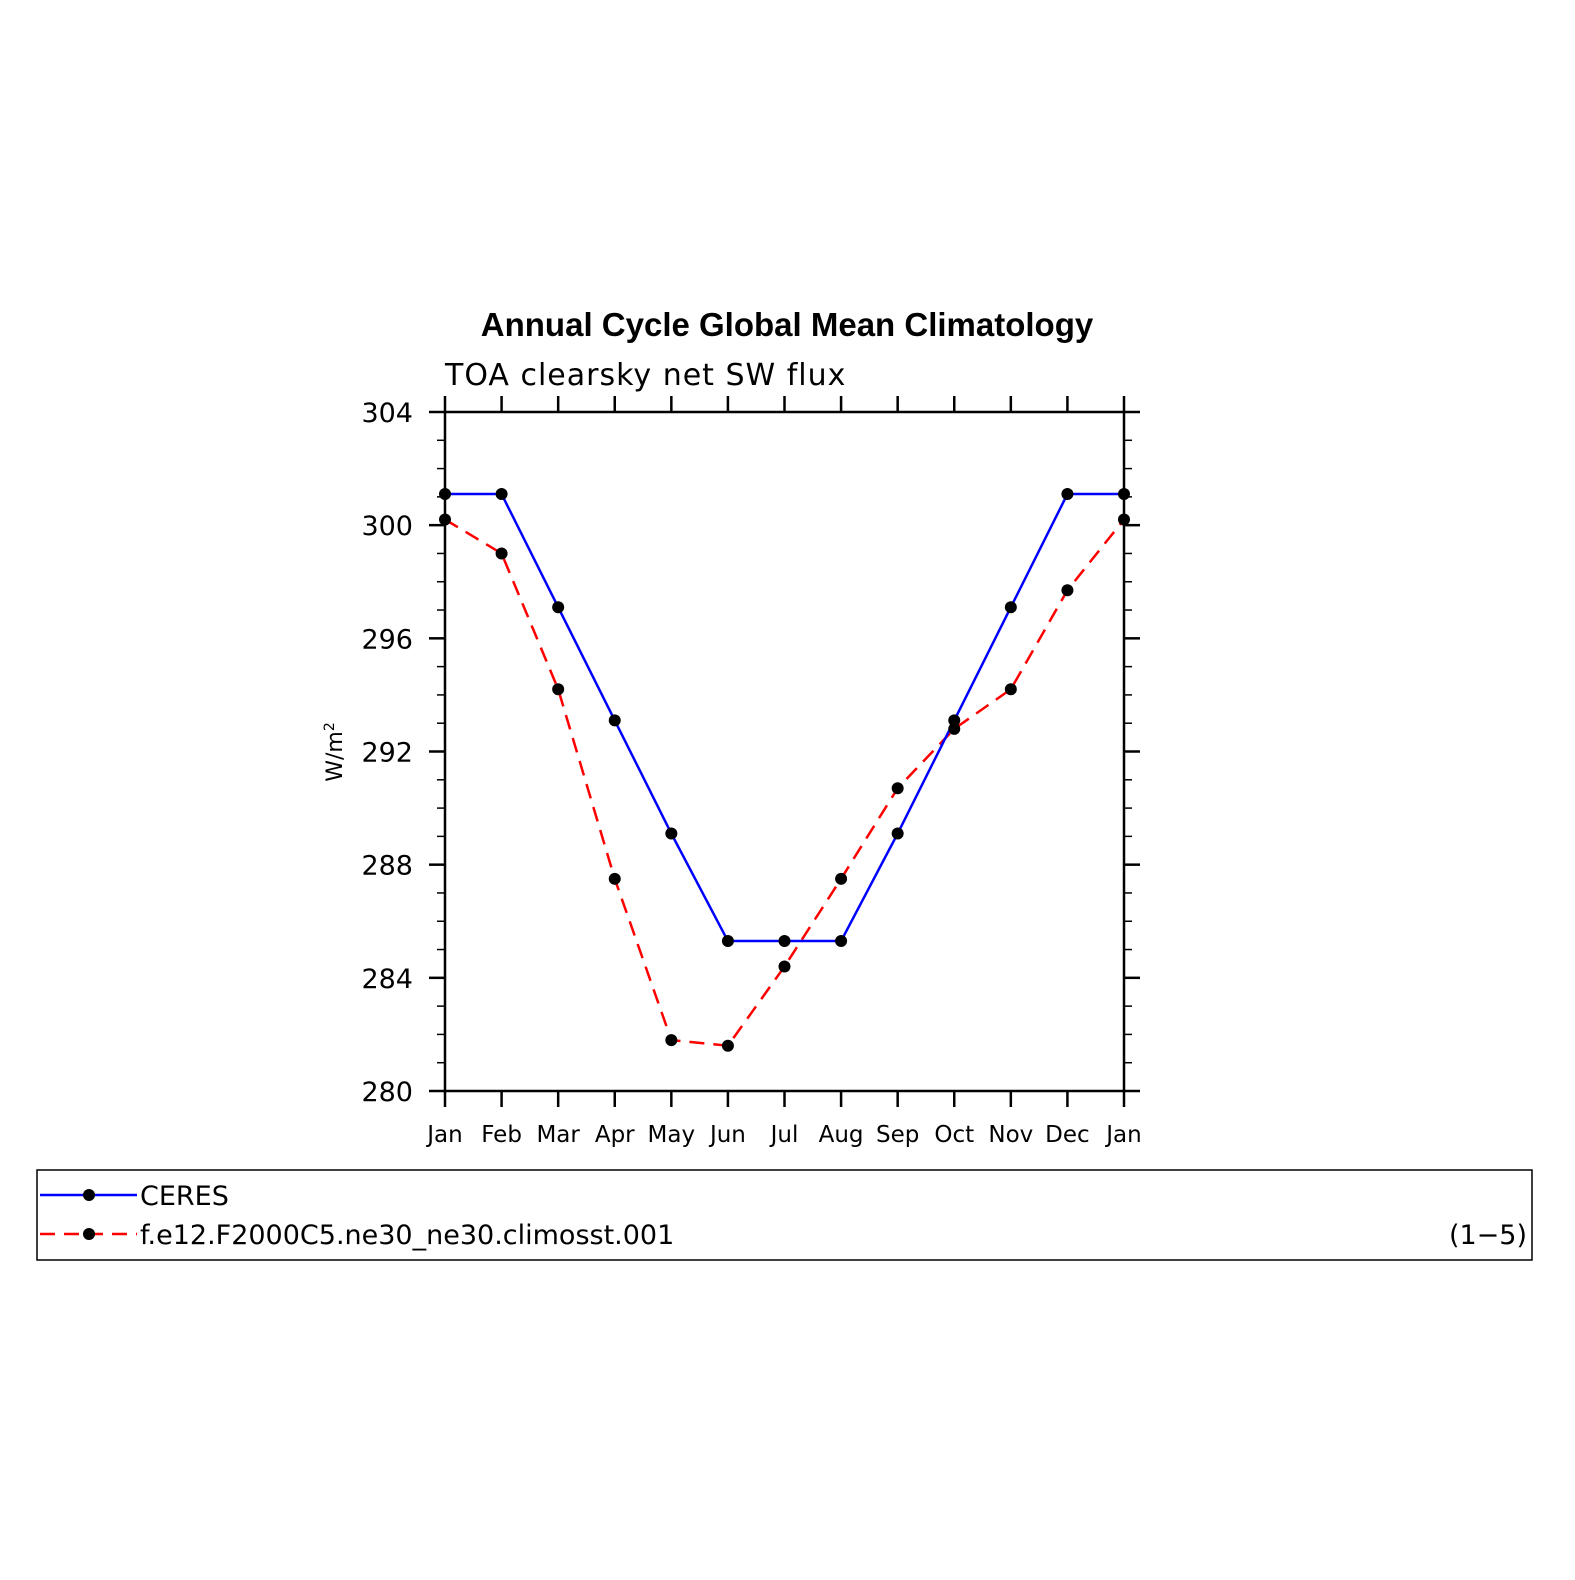 Image resolution: width=1575 pixels, height=1580 pixels. I want to click on x-tick-label: Jun, so click(727, 1135).